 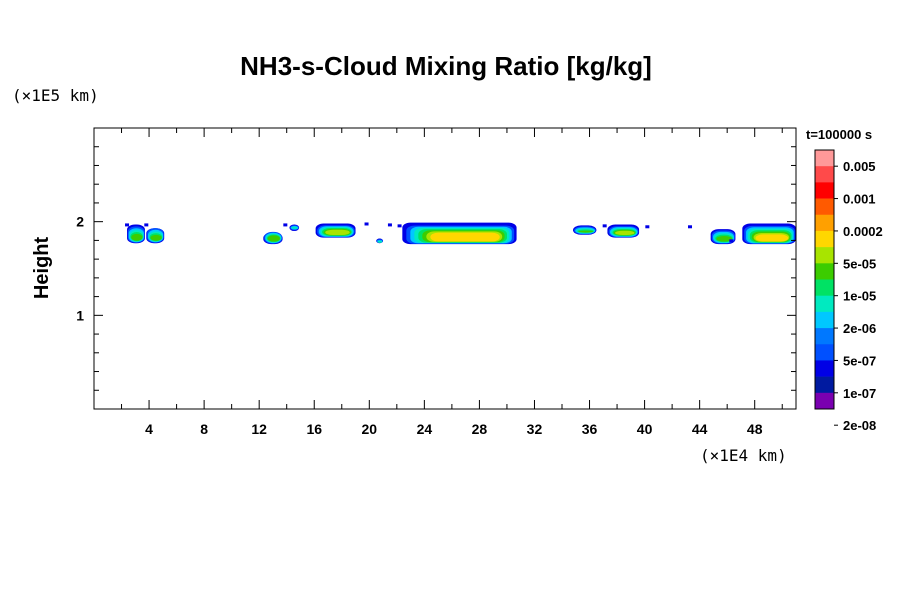 I want to click on colorbar-label: 2e-06, so click(x=859, y=328).